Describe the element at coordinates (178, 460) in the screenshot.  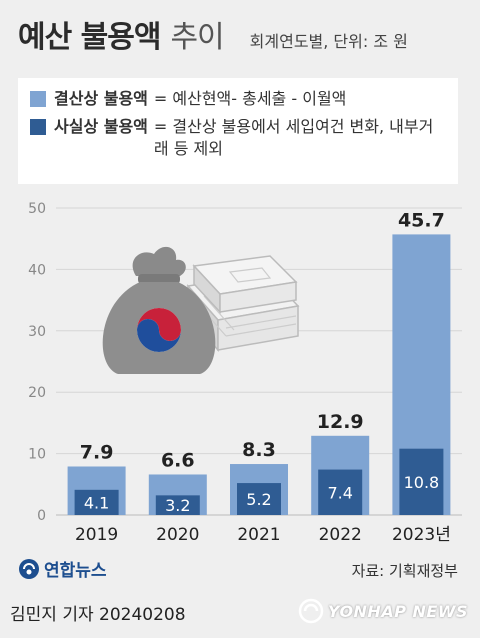
I see `data-label-settled-2020: 6.6` at that location.